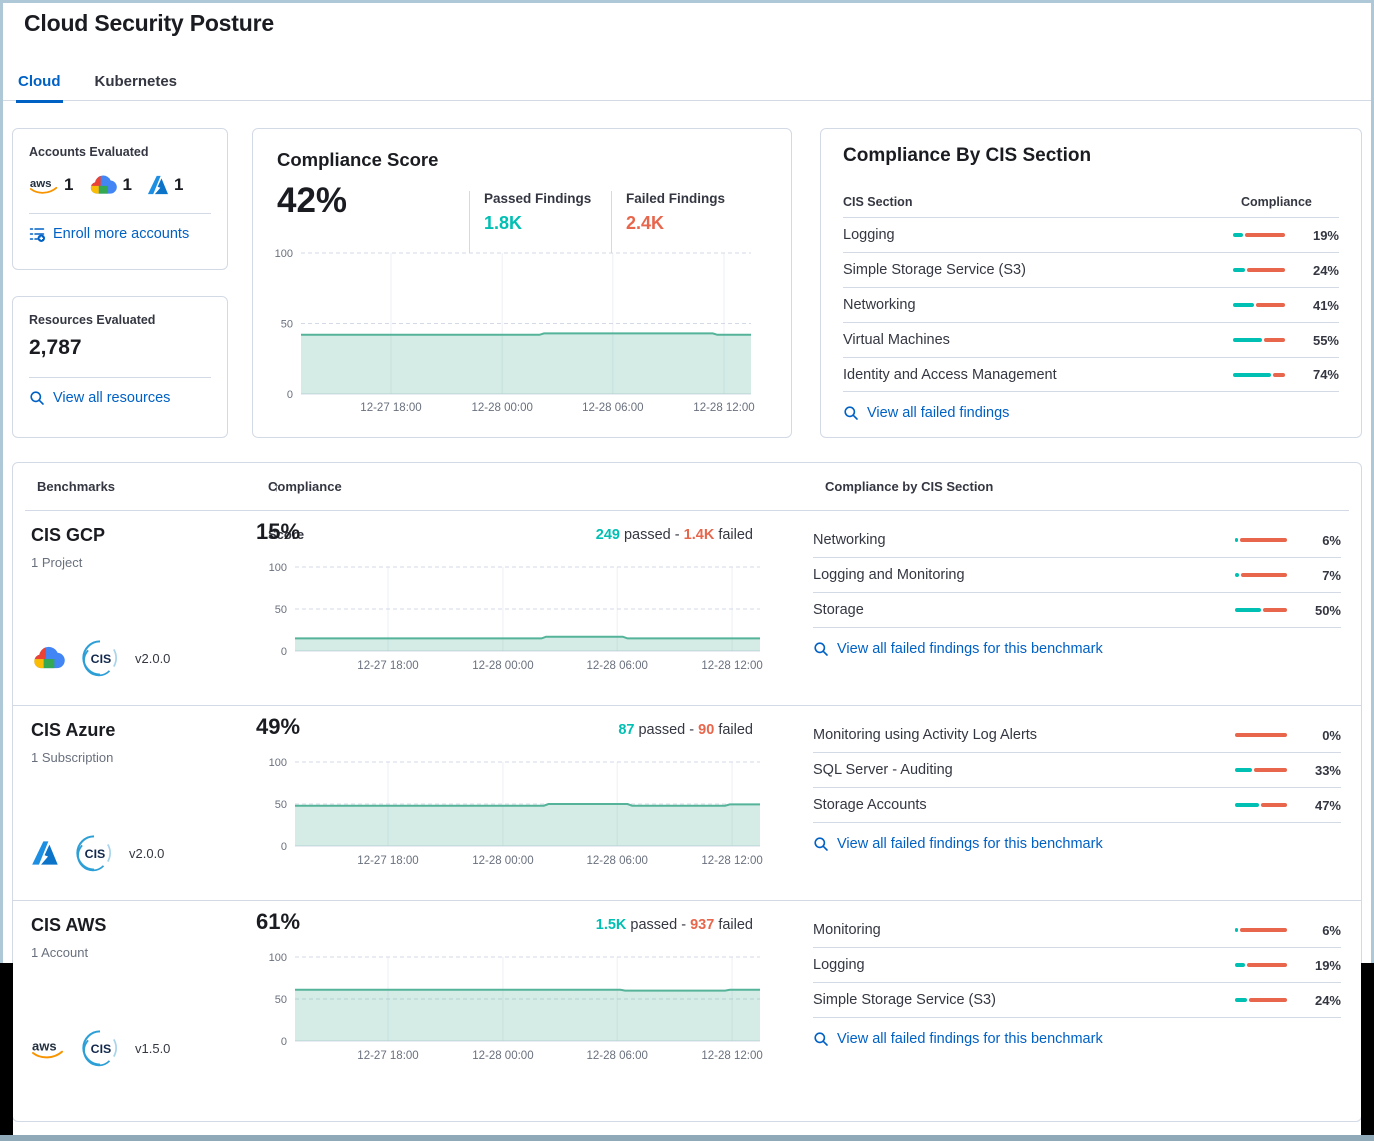 This screenshot has height=1141, width=1374. Describe the element at coordinates (1077, 735) in the screenshot. I see `cis-row: Monitoring using Activity Log Alerts 0%` at that location.